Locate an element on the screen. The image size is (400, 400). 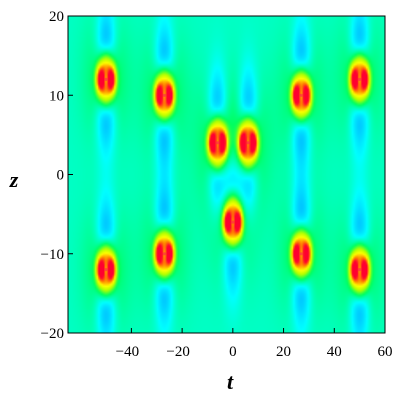
y-tick-label: 0 is located at coordinates (61, 176).